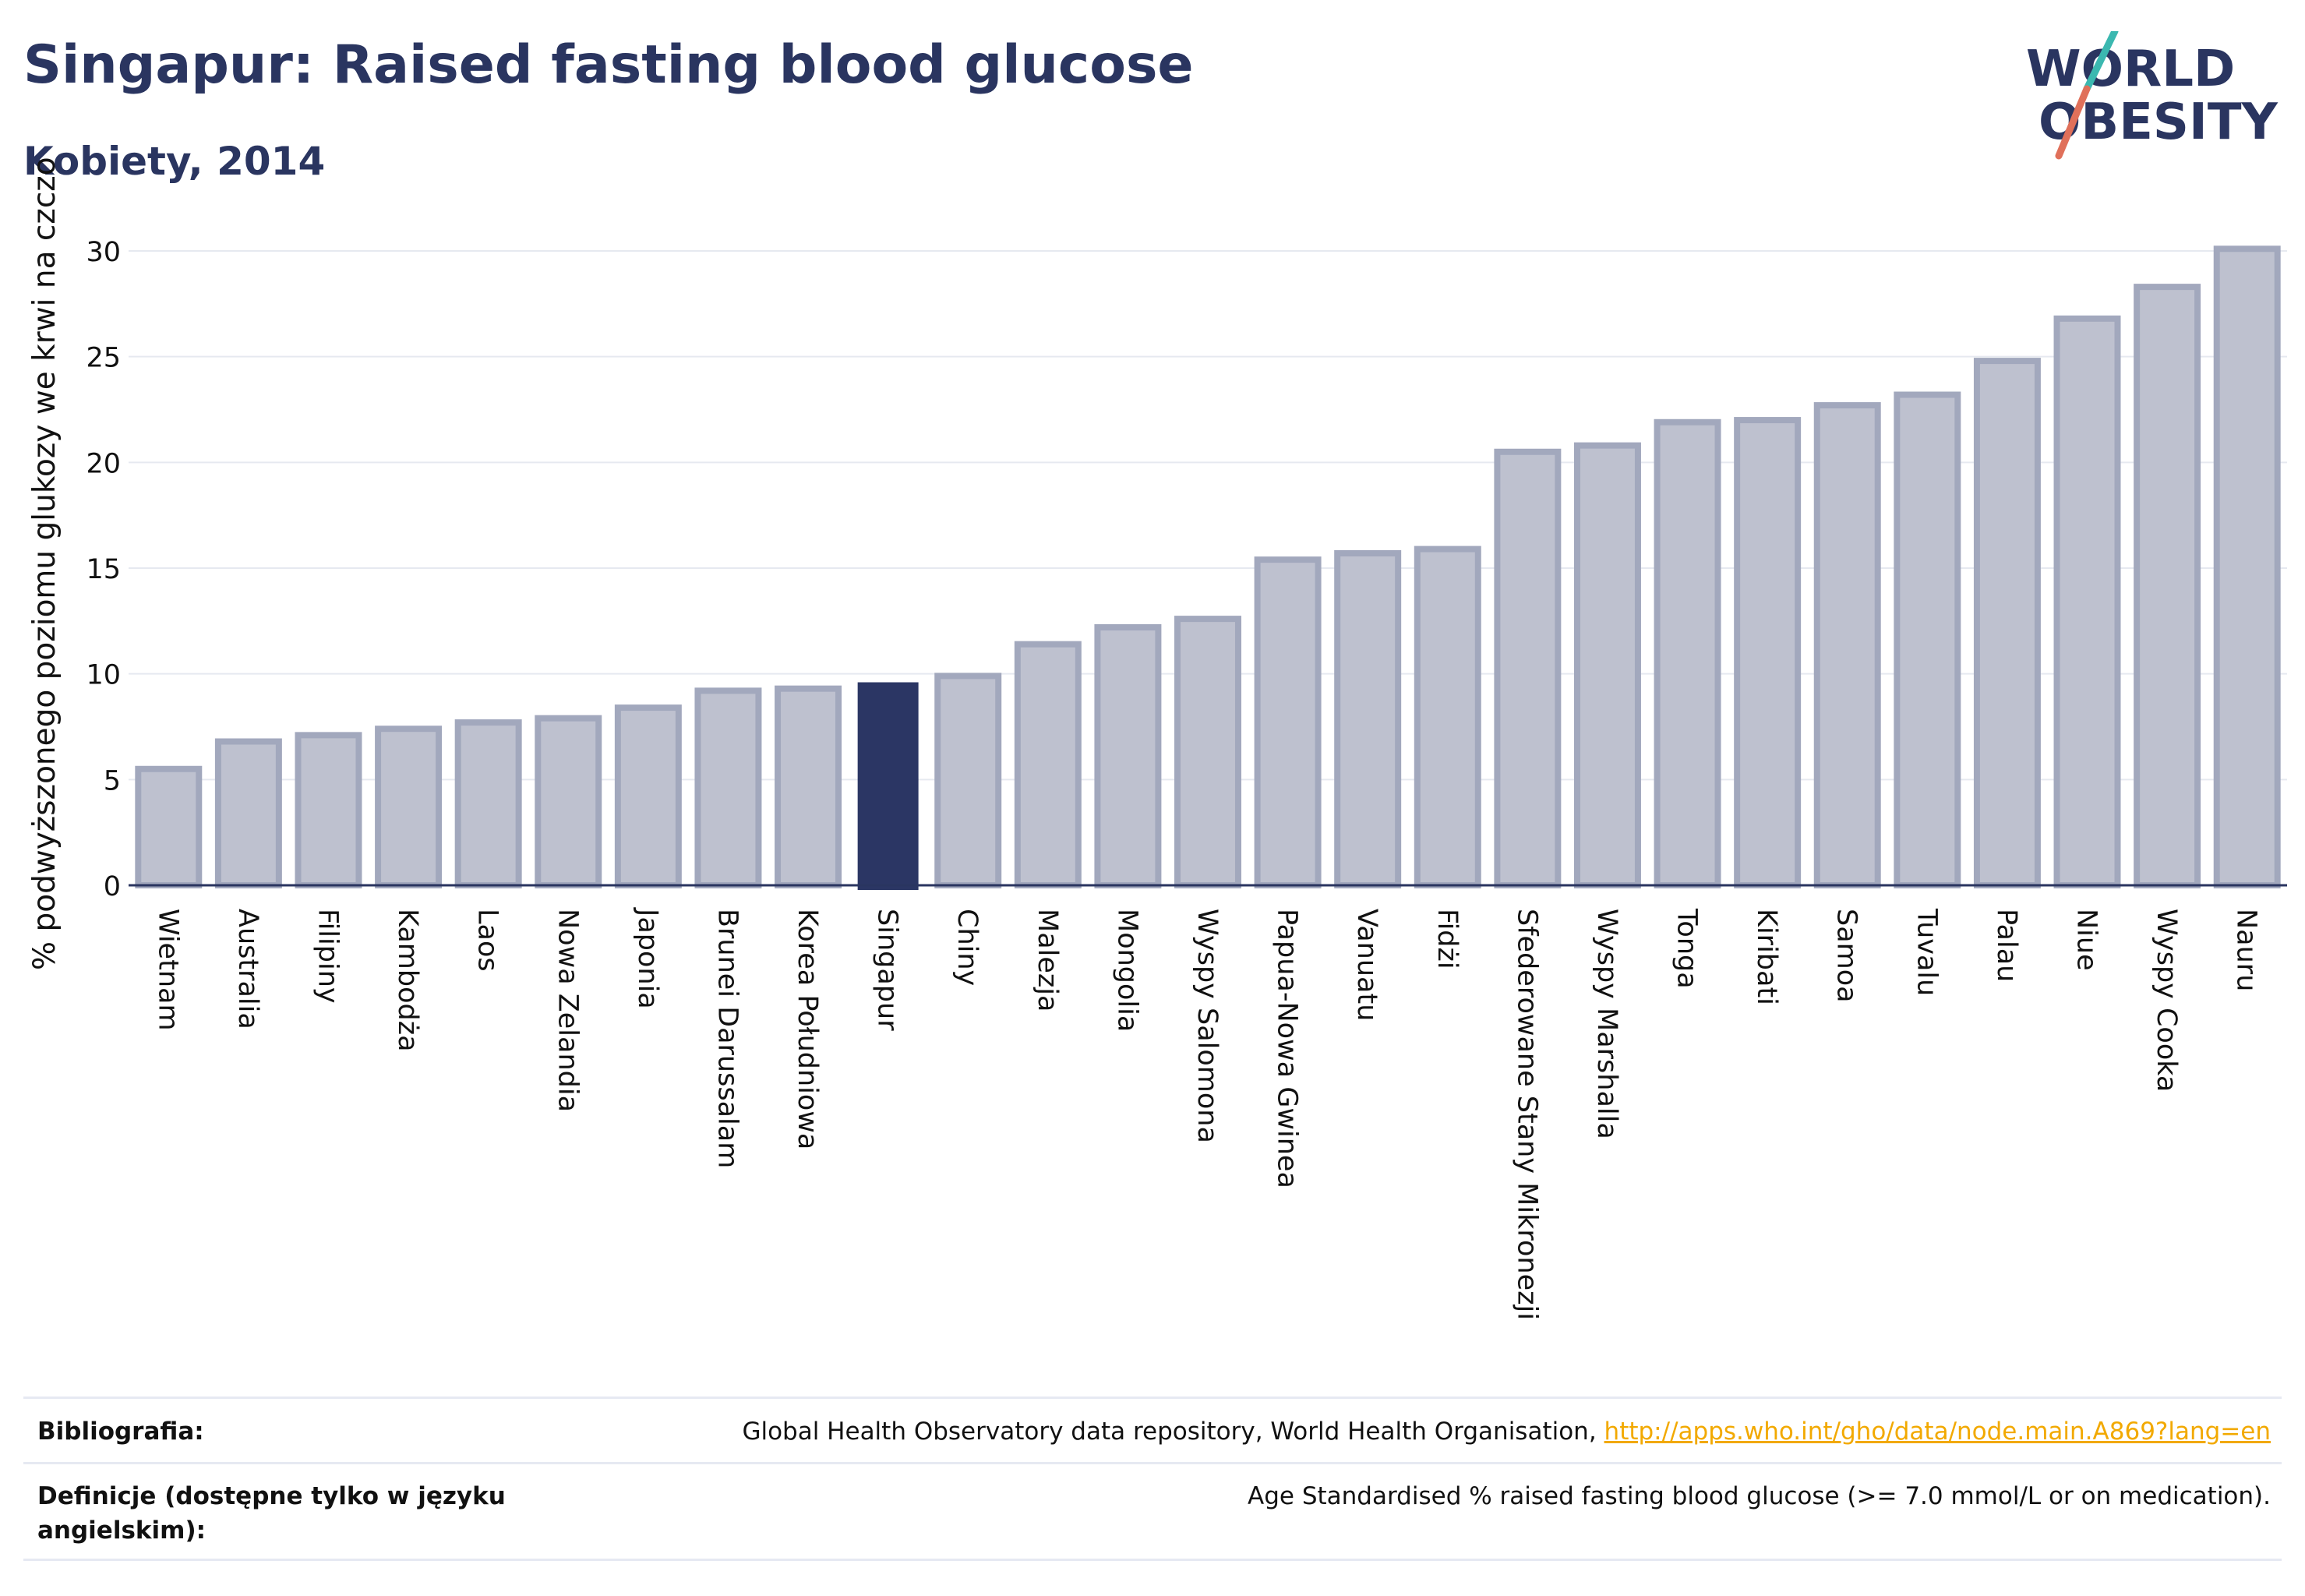  Describe the element at coordinates (247, 969) in the screenshot. I see `x-tick-label: Australia` at that location.